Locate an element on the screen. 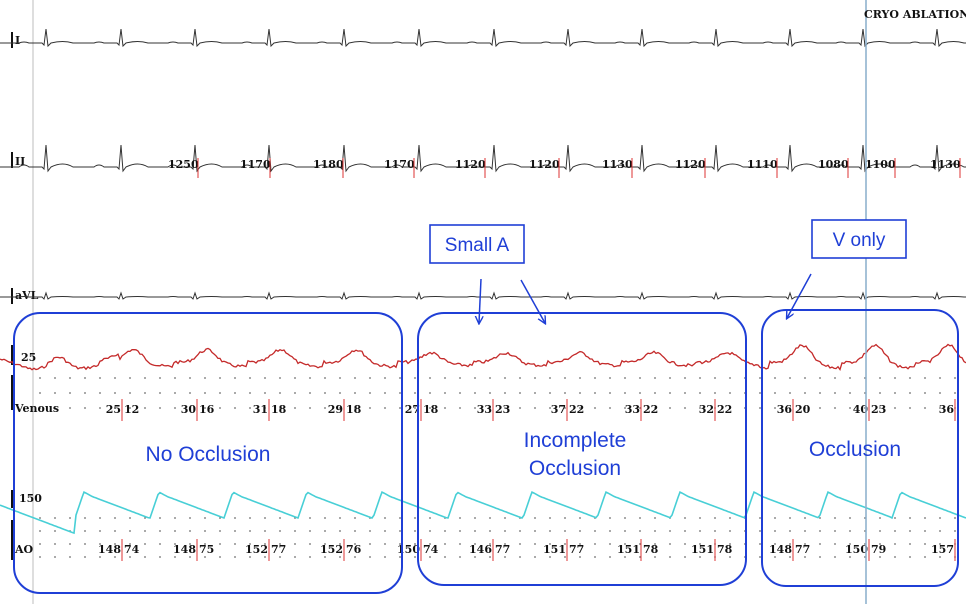 The image size is (966, 604). v-only-callout-box is located at coordinates (859, 239).